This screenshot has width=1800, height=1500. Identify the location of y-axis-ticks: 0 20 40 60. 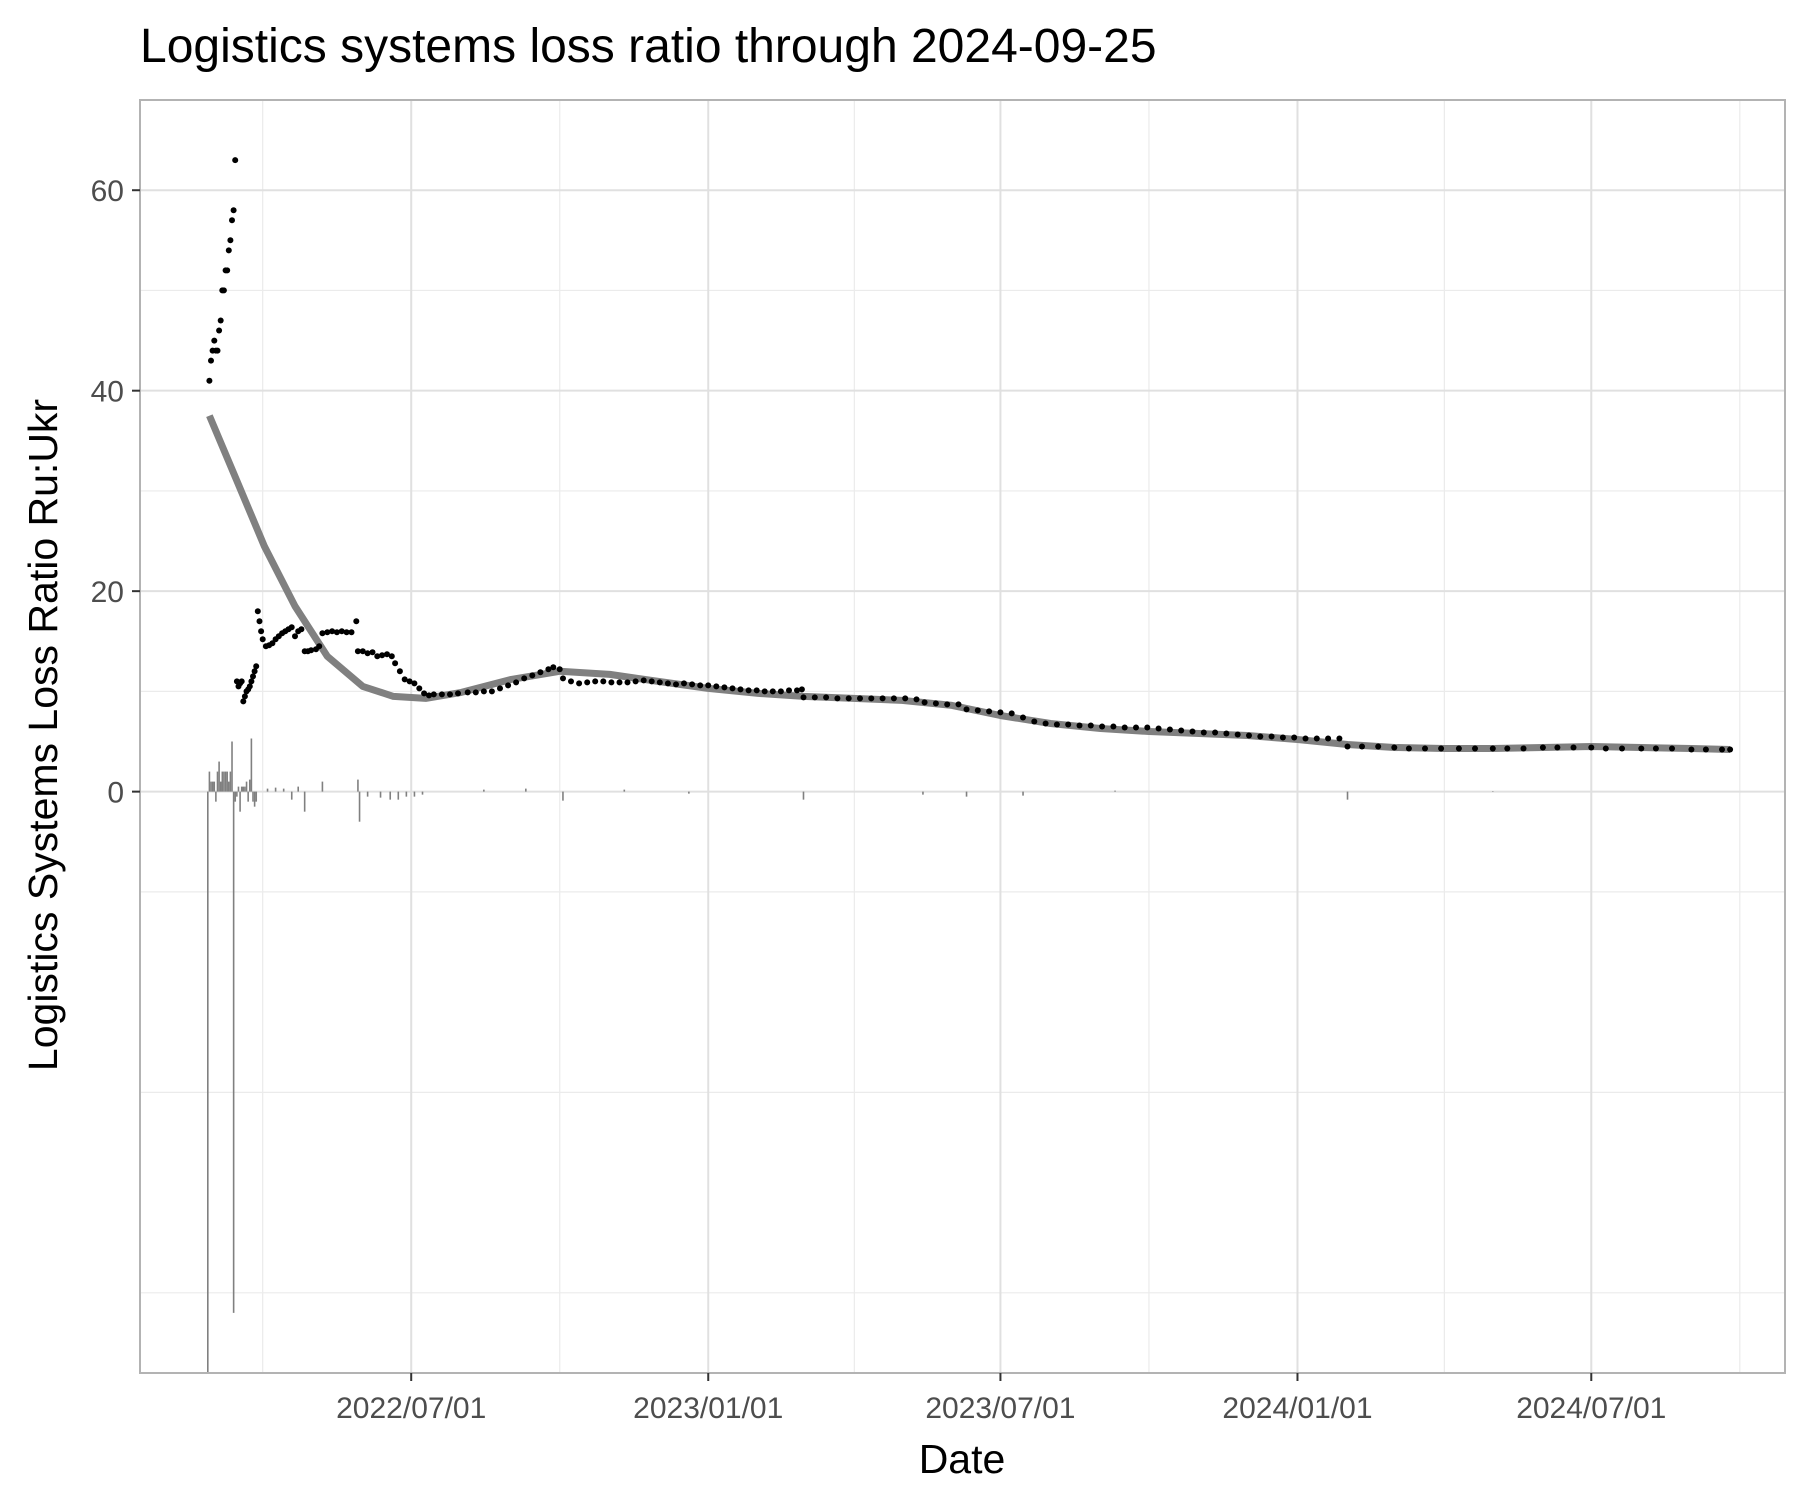
(115, 492).